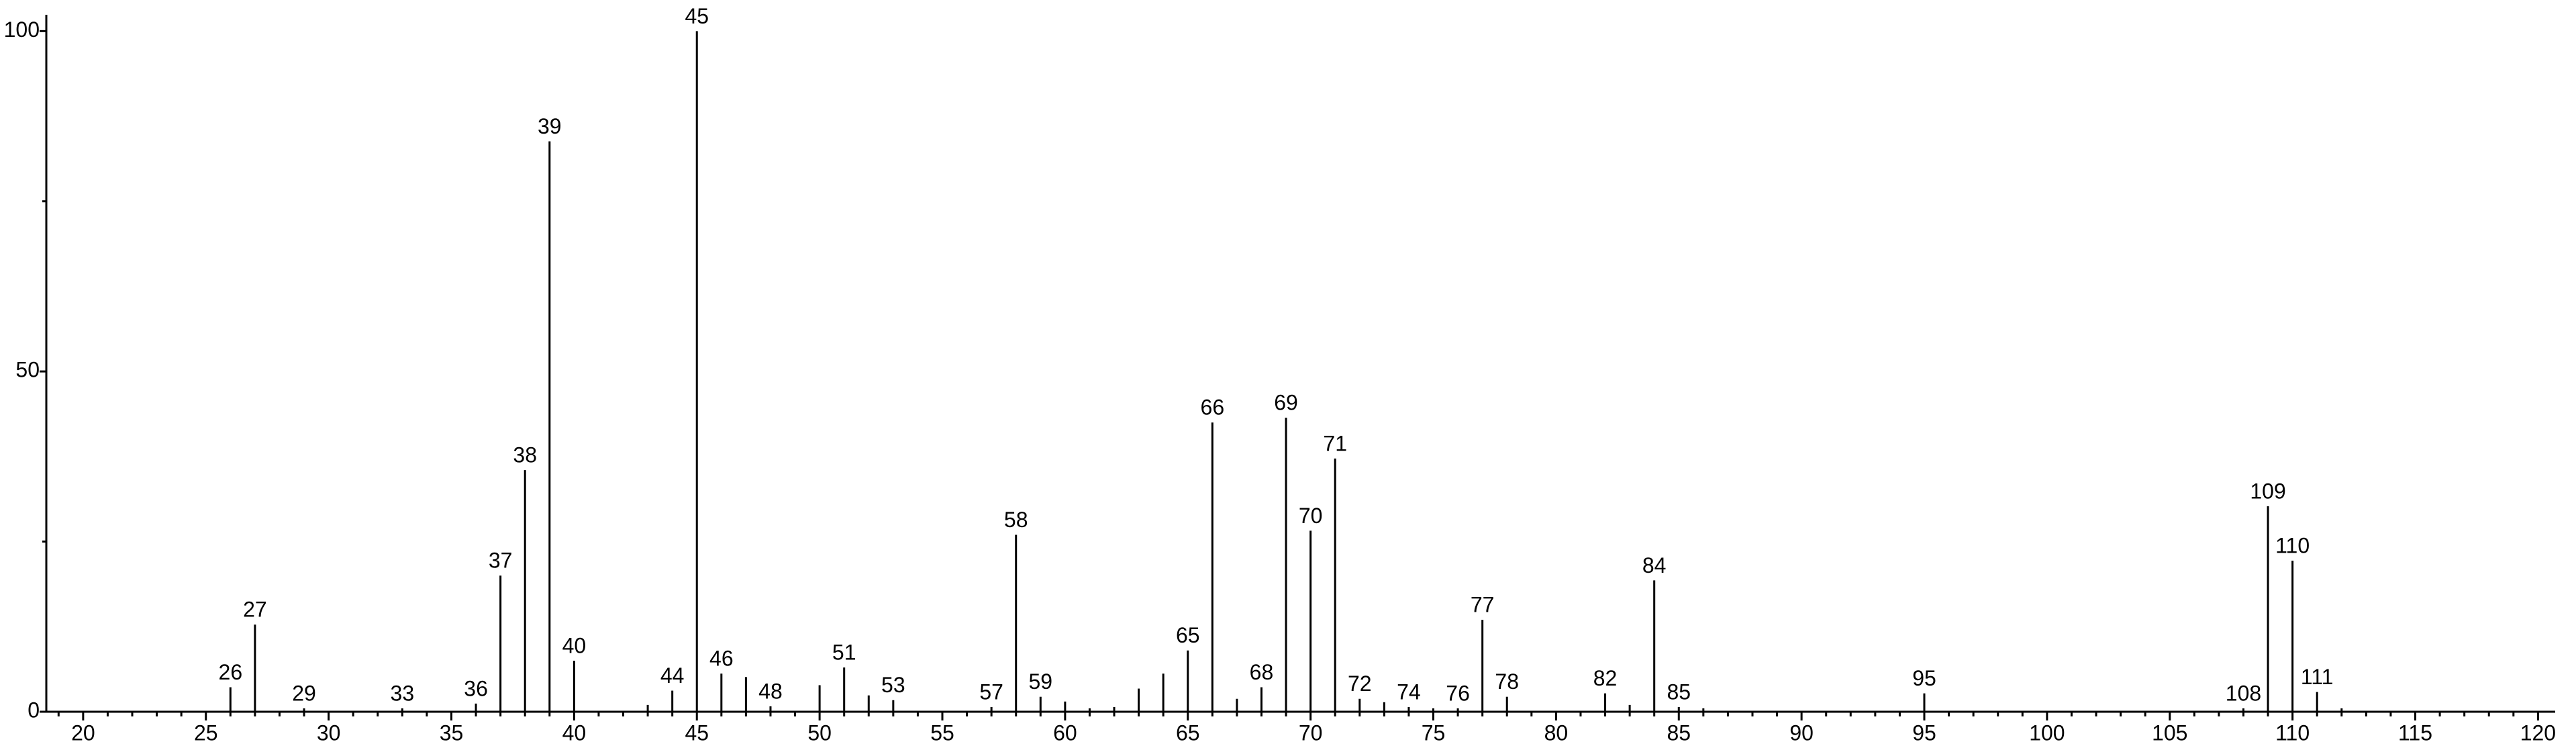  Describe the element at coordinates (231, 672) in the screenshot. I see `peak-label: 26` at that location.